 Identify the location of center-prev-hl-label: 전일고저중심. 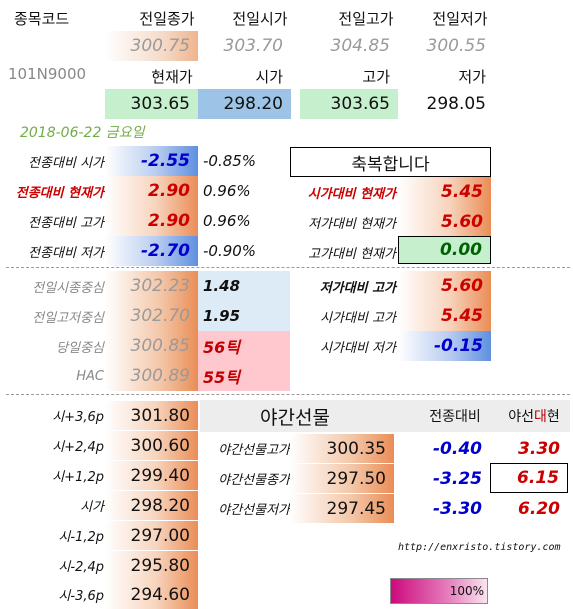
(68, 318).